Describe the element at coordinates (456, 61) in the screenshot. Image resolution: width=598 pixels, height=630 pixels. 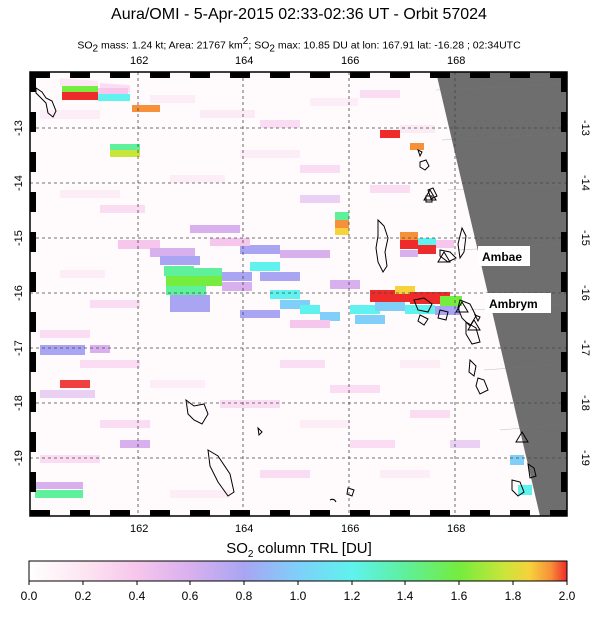
I see `lon-top-168: 168` at that location.